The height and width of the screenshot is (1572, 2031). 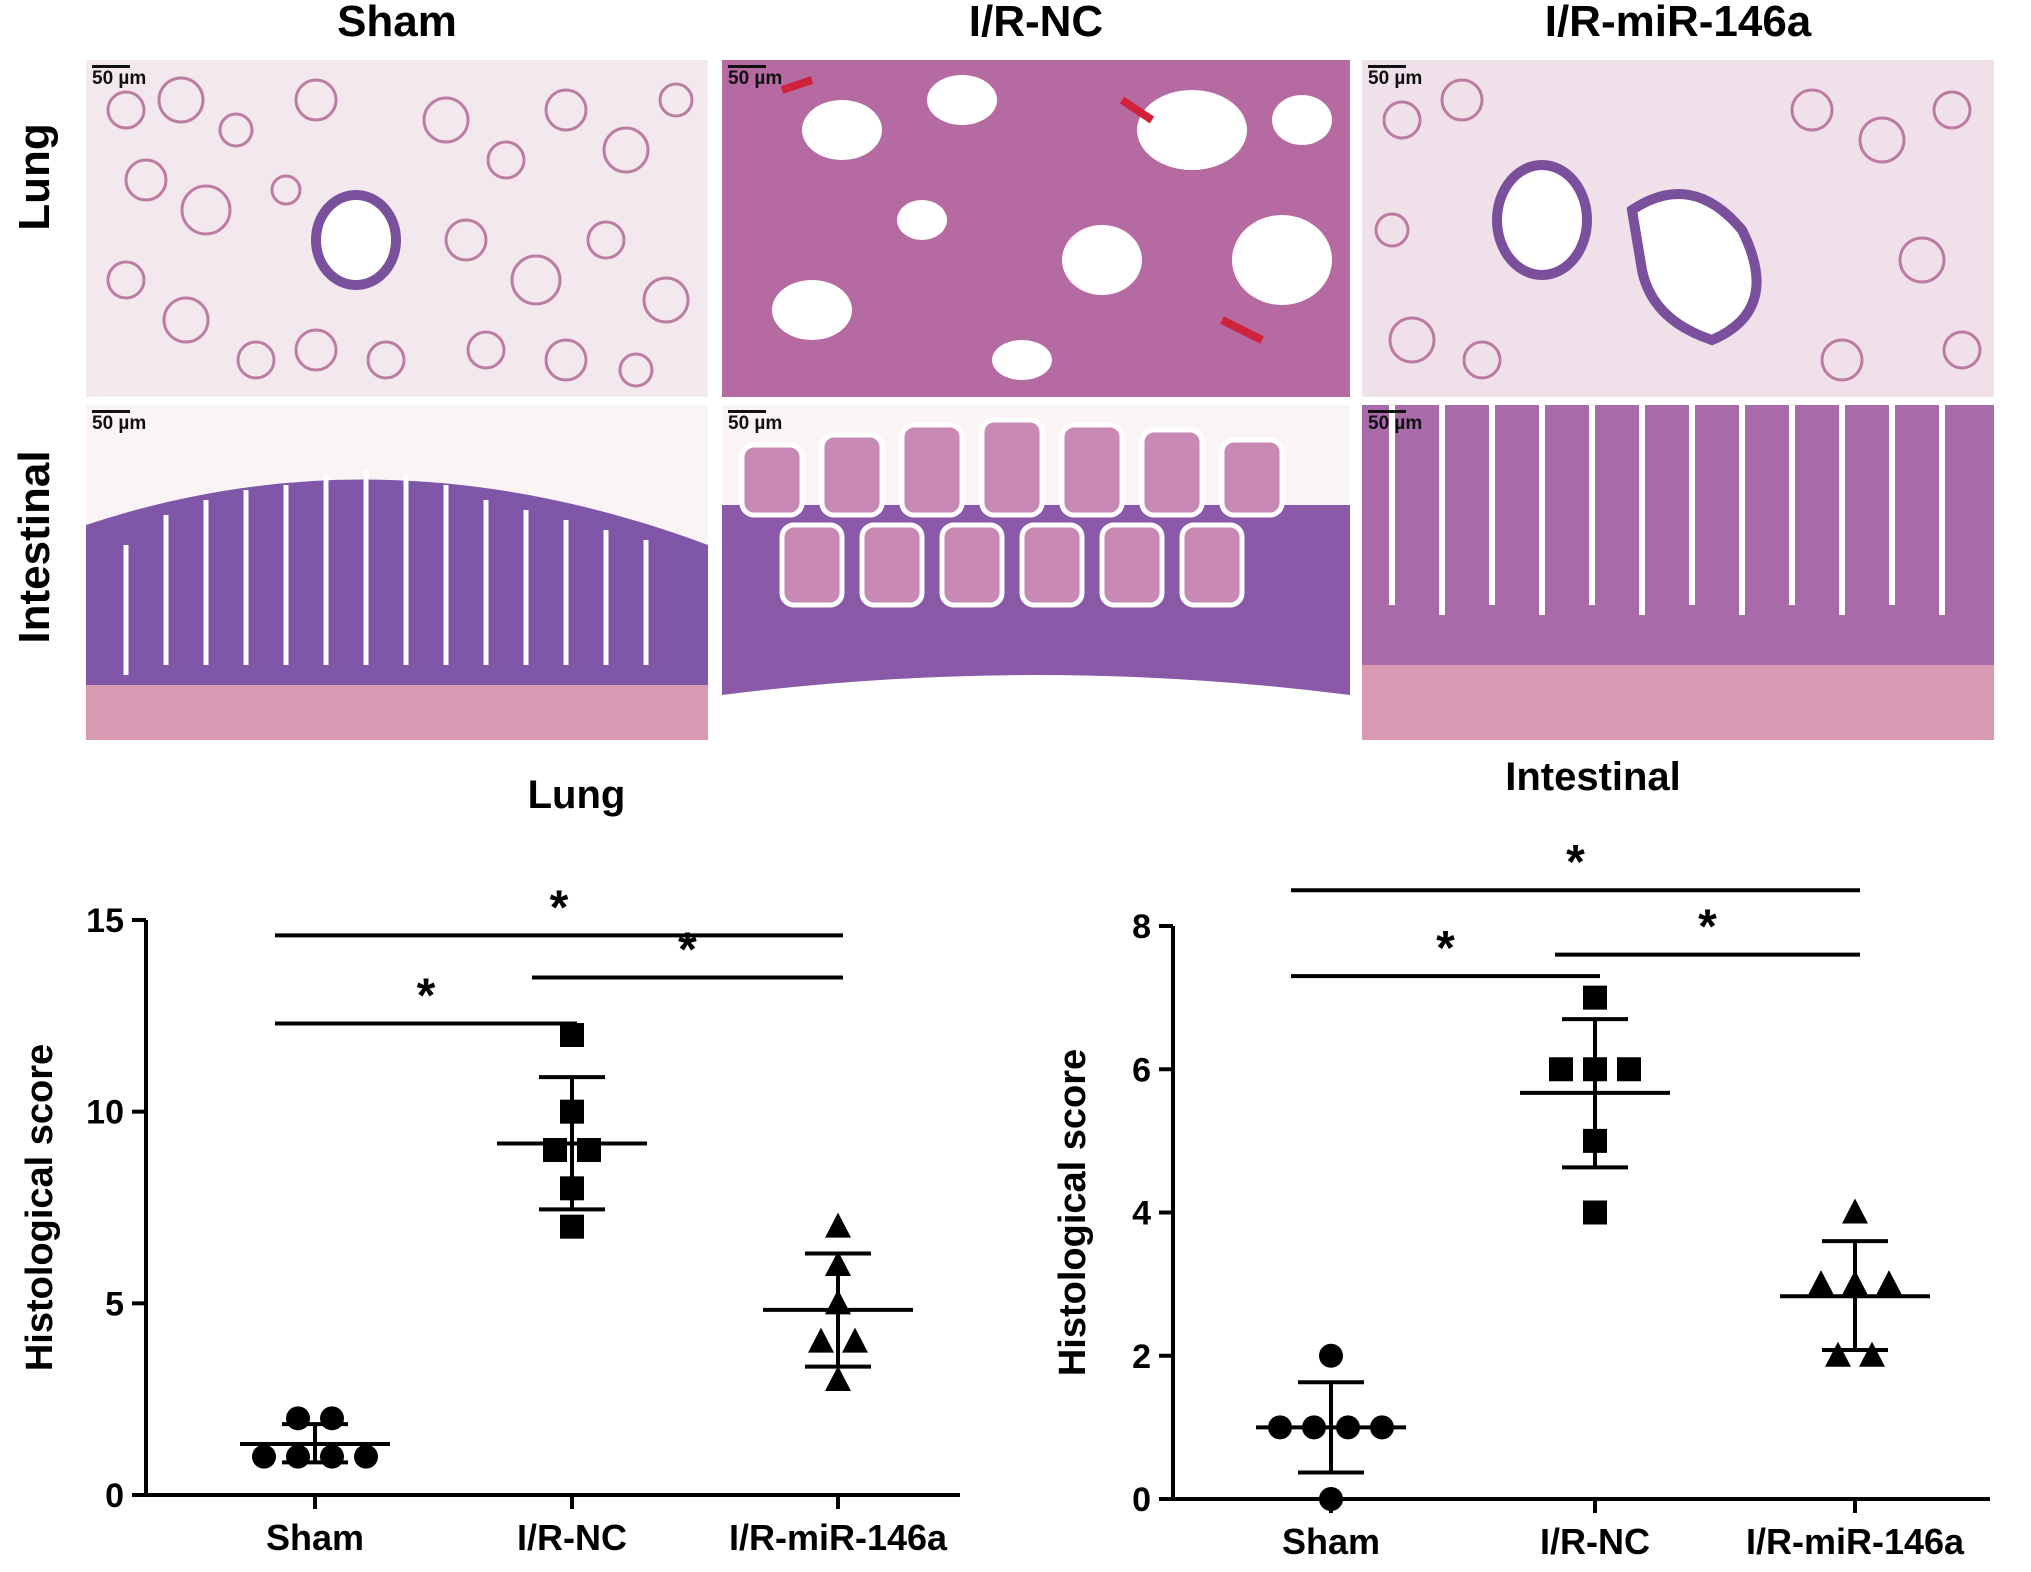 I want to click on intestinal-ir-nc-micrograph: 50 µm, so click(x=1036, y=572).